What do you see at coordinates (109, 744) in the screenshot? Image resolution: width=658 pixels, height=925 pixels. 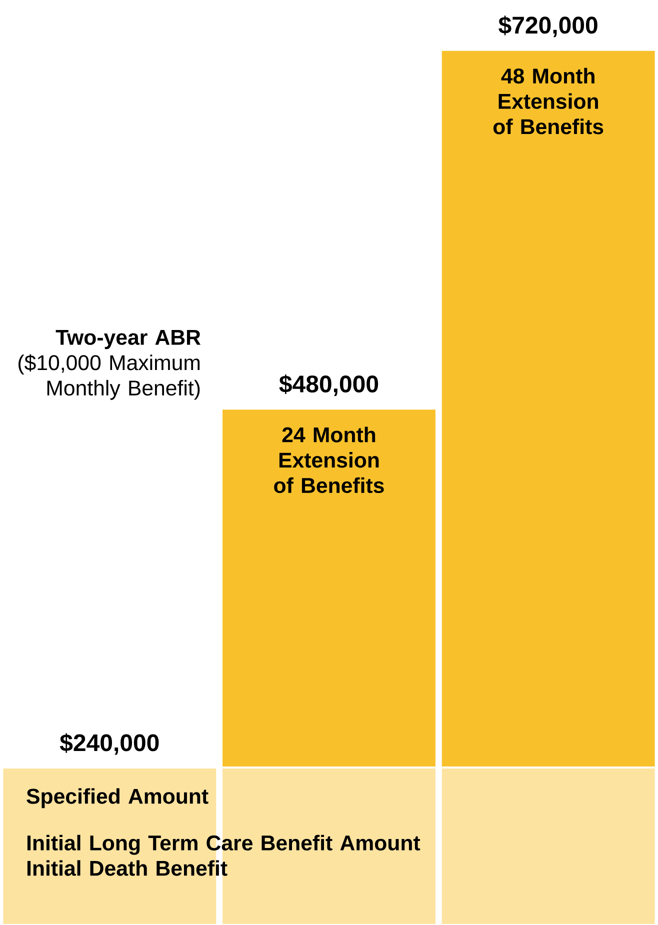 I see `annotation: $240,000` at bounding box center [109, 744].